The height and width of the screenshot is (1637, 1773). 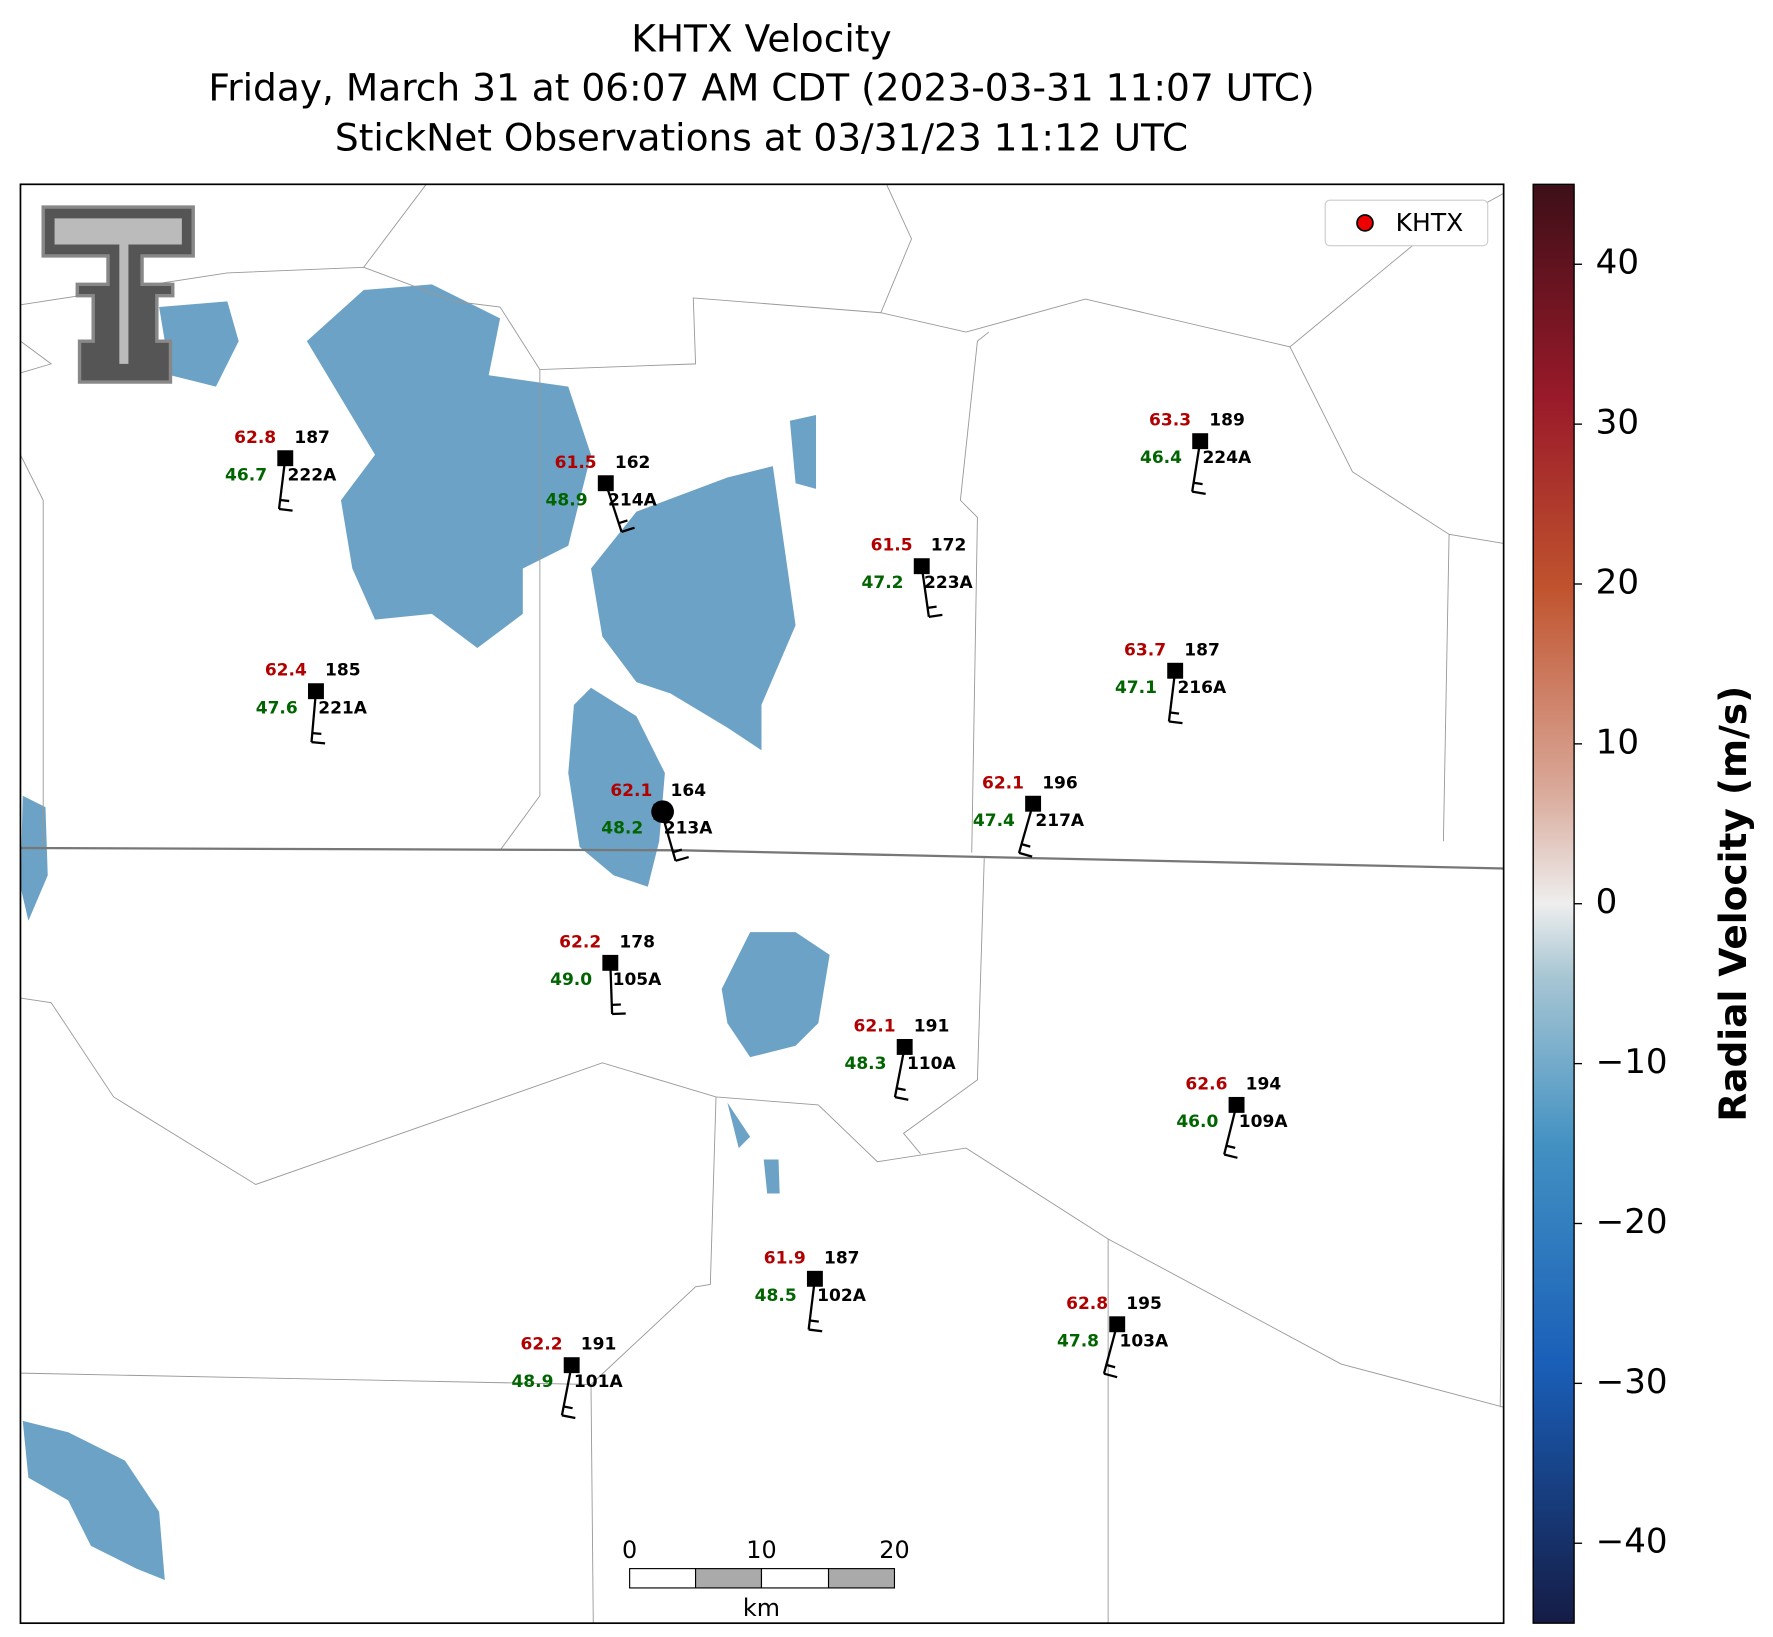 What do you see at coordinates (1171, 682) in the screenshot?
I see `station: 63.7 187 47.1 216A` at bounding box center [1171, 682].